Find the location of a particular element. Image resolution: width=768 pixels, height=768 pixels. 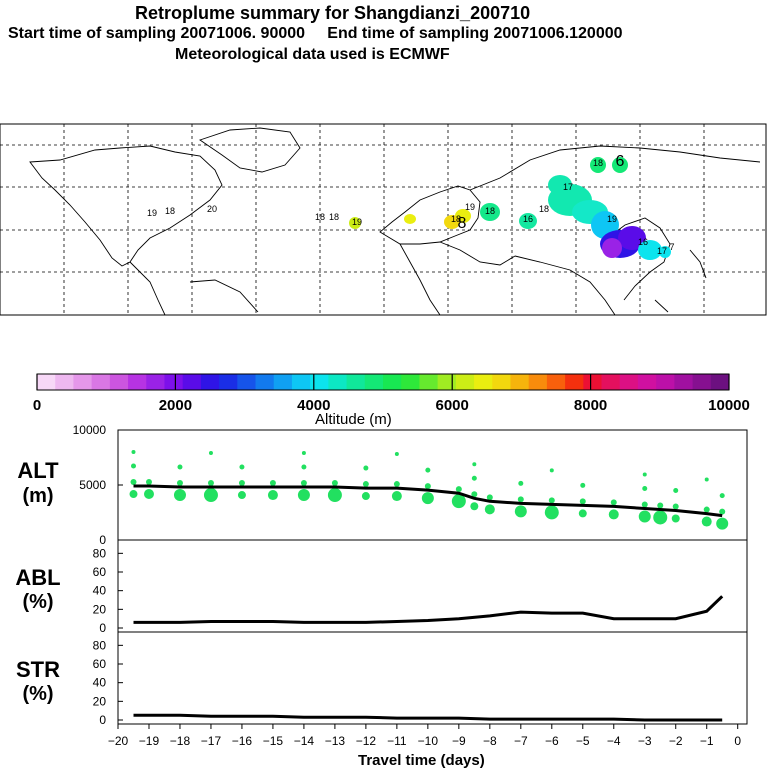

colorbar-tick-label: 10000 is located at coordinates (729, 405).